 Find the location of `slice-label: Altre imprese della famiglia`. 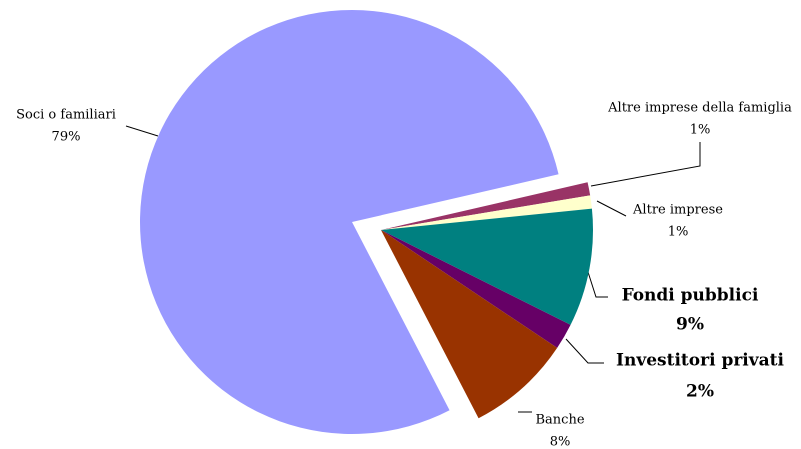

slice-label: Altre imprese della famiglia is located at coordinates (699, 108).